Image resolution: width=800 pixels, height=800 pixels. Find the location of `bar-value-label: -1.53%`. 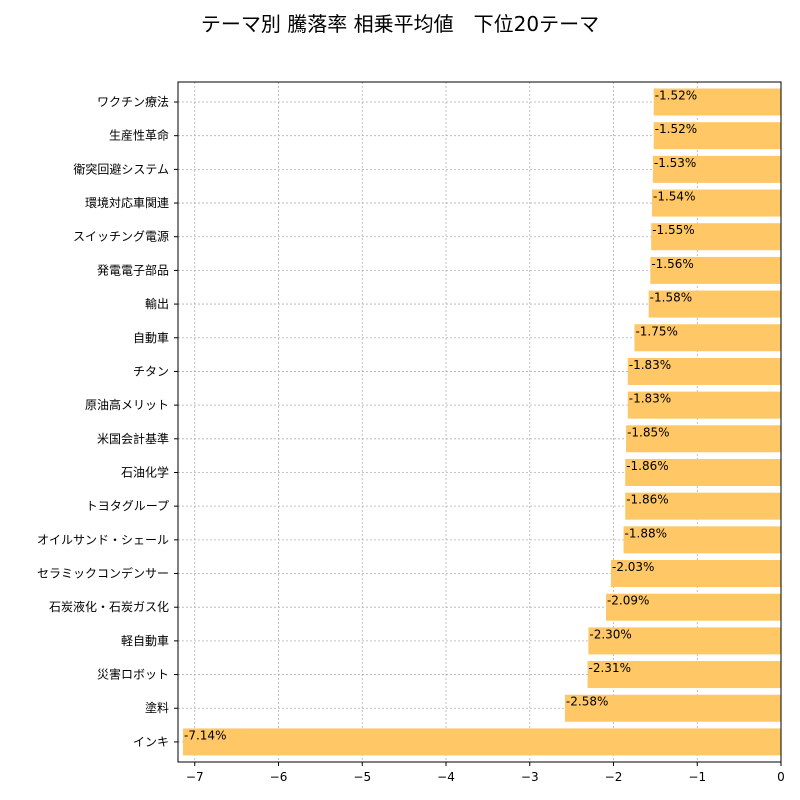

bar-value-label: -1.53% is located at coordinates (675, 163).